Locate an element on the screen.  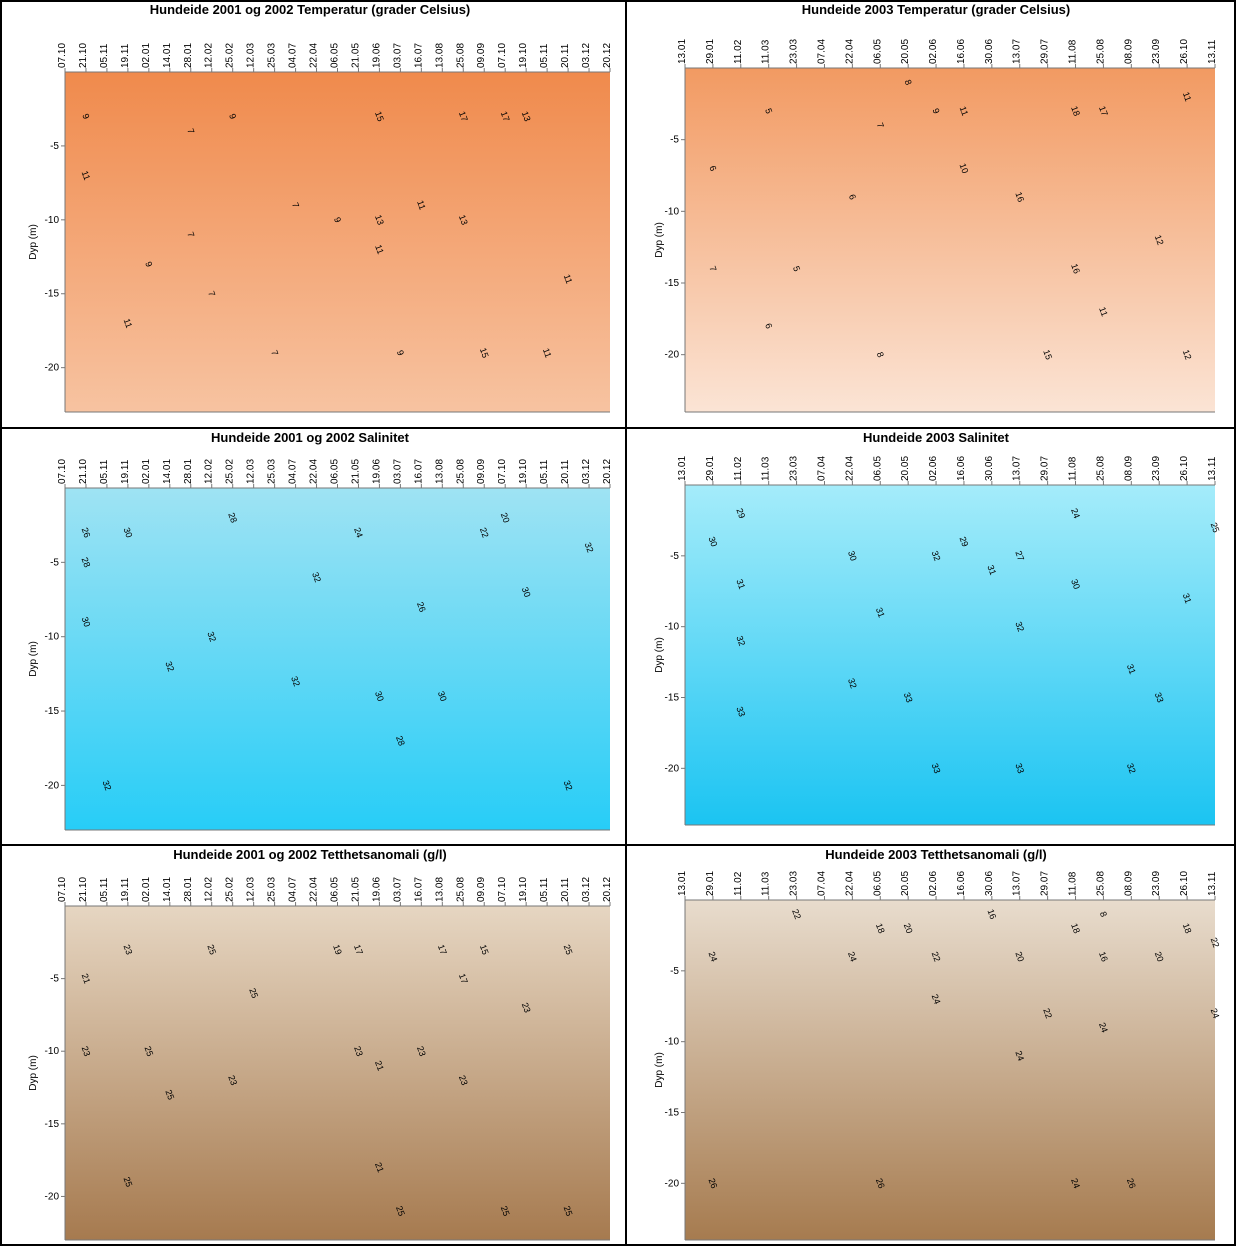
x-tick-label: 29.07 is located at coordinates (1045, 468).